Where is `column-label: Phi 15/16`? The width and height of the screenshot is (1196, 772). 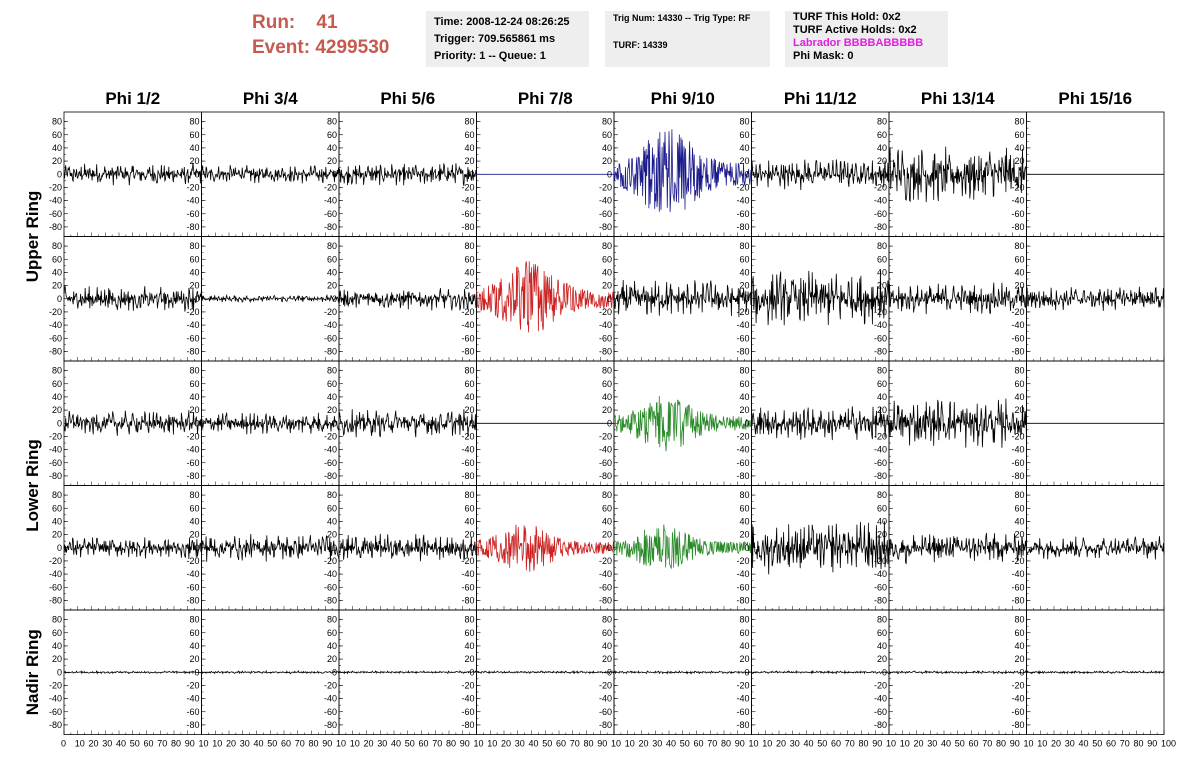 column-label: Phi 15/16 is located at coordinates (1095, 98).